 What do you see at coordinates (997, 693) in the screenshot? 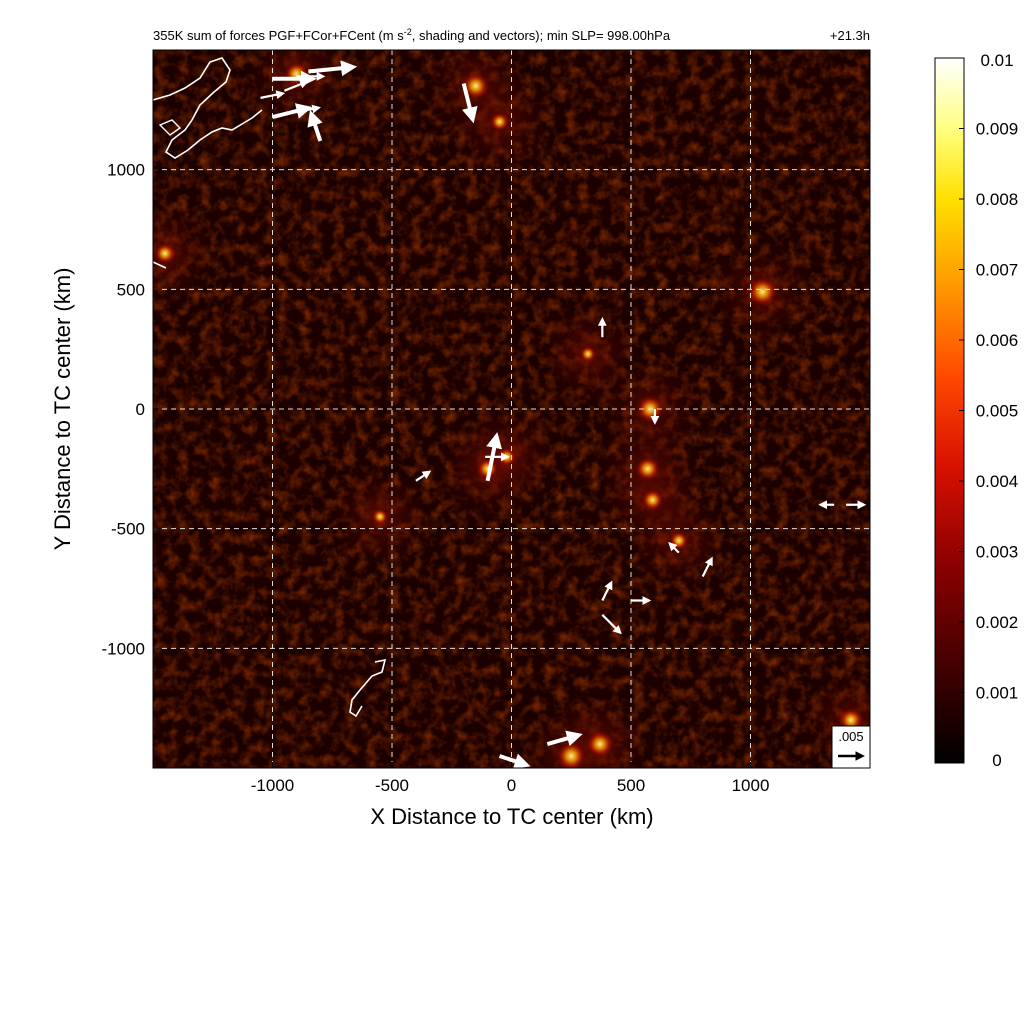
I see `colorbar-tick-label: 0.001` at bounding box center [997, 693].